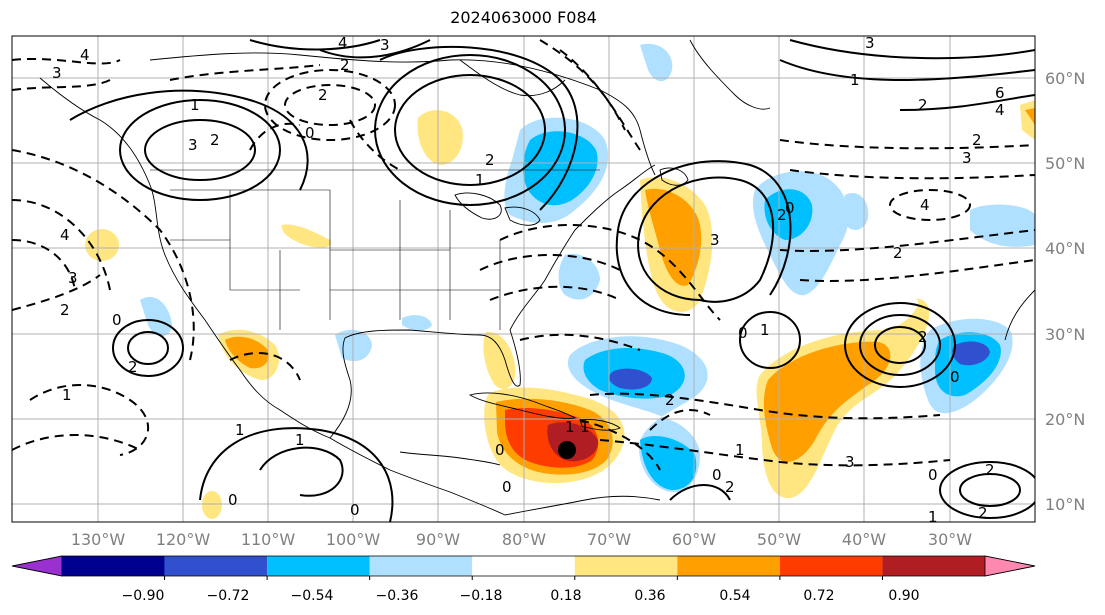  What do you see at coordinates (1065, 334) in the screenshot?
I see `lat-label: 30°N` at bounding box center [1065, 334].